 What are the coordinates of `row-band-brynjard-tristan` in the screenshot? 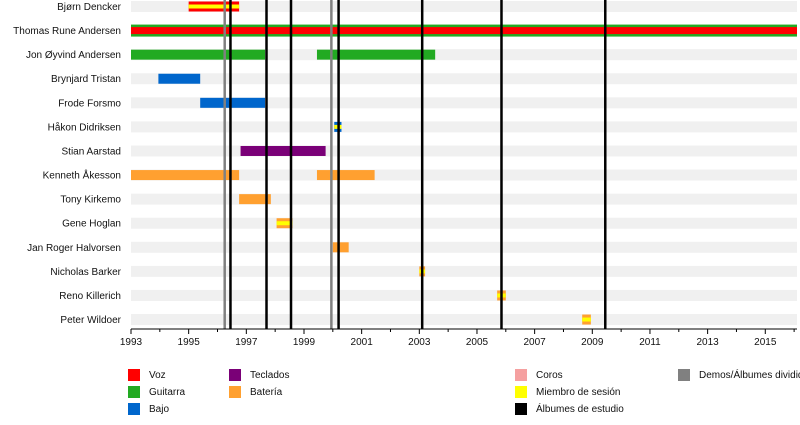 It's located at (464, 79).